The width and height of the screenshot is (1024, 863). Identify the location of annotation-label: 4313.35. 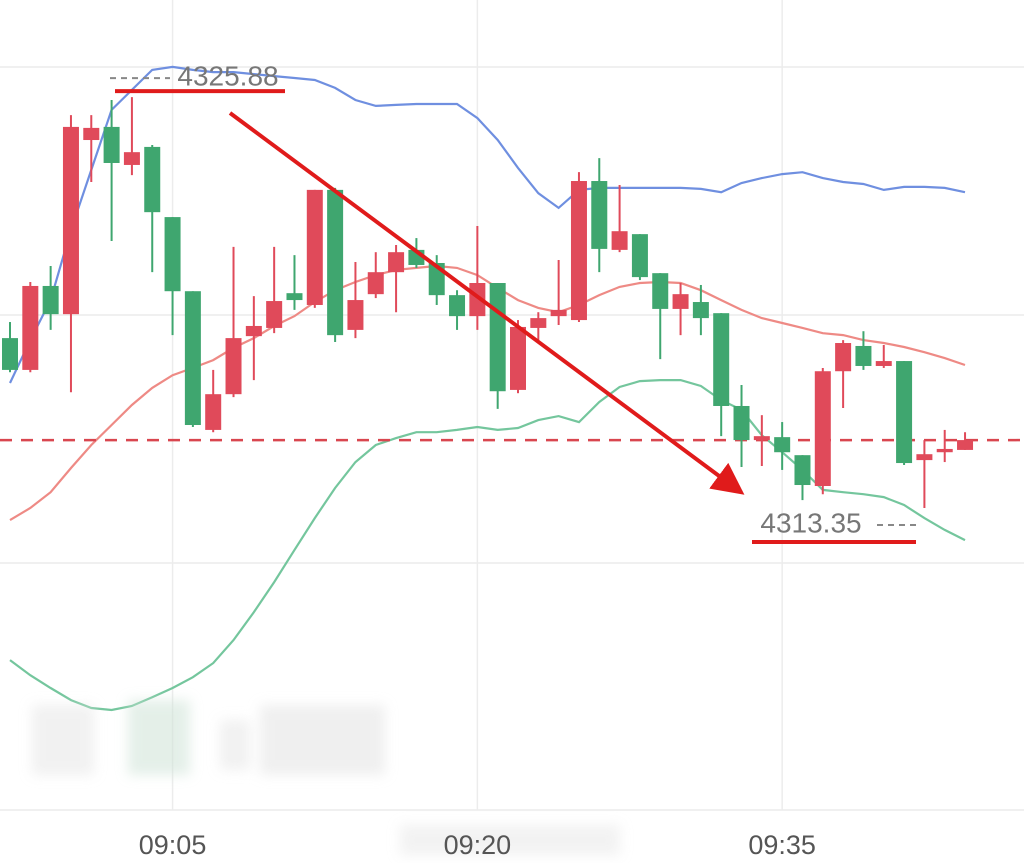
(810, 522).